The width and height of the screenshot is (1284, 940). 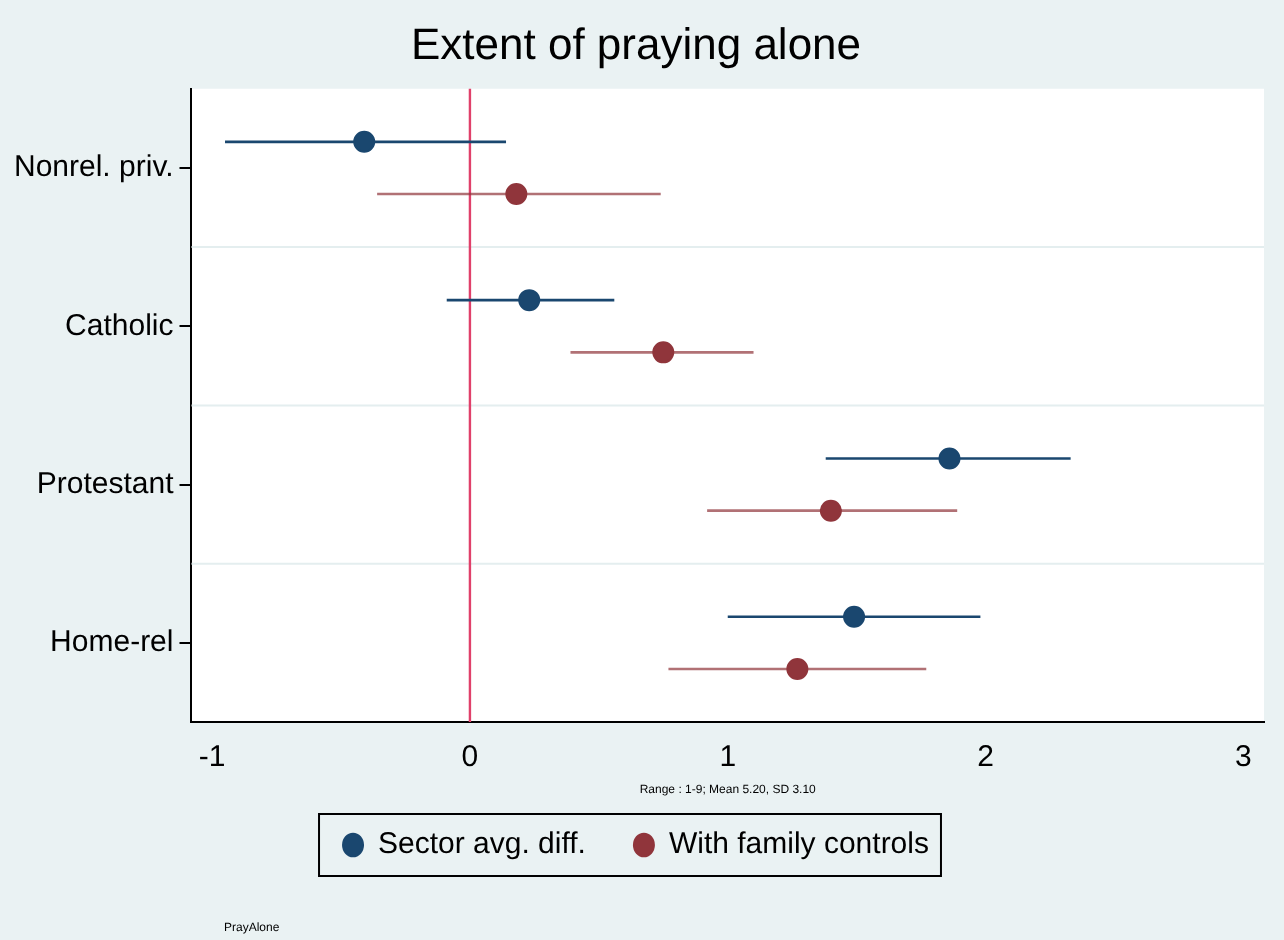 What do you see at coordinates (93, 167) in the screenshot?
I see `y-tick-label: Nonrel. priv.` at bounding box center [93, 167].